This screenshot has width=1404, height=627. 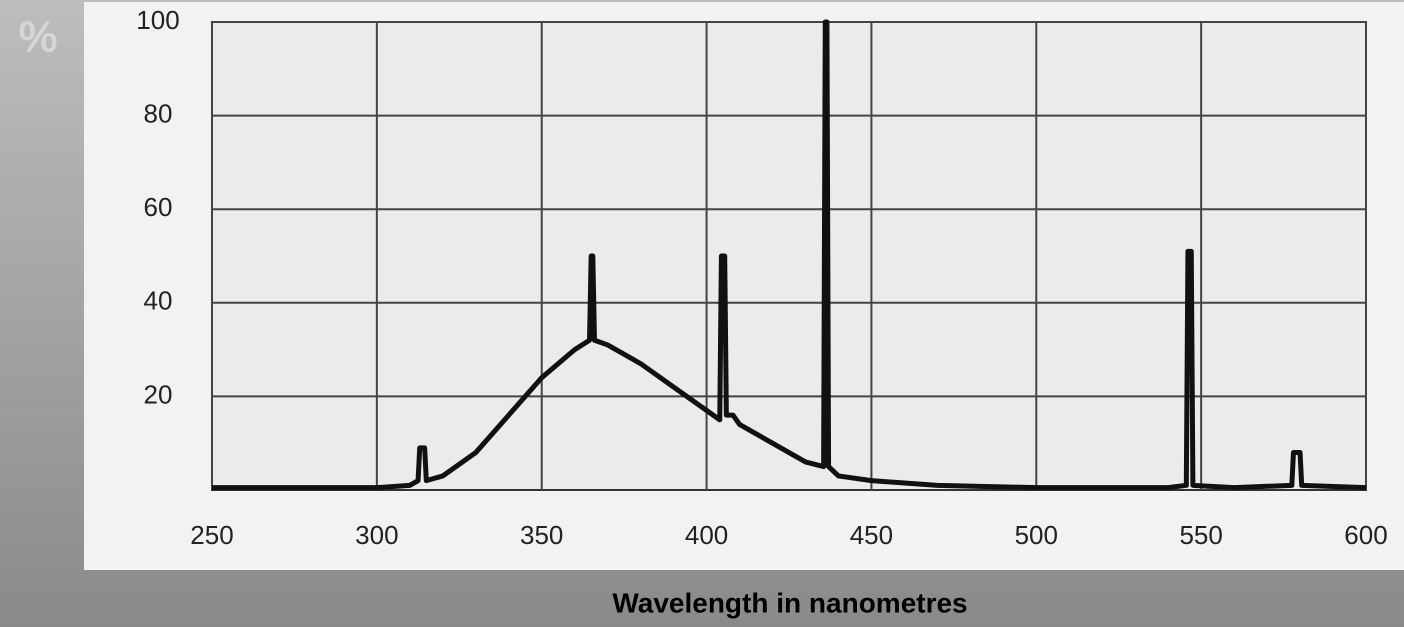 I want to click on y-tick-label: 100, so click(x=157, y=20).